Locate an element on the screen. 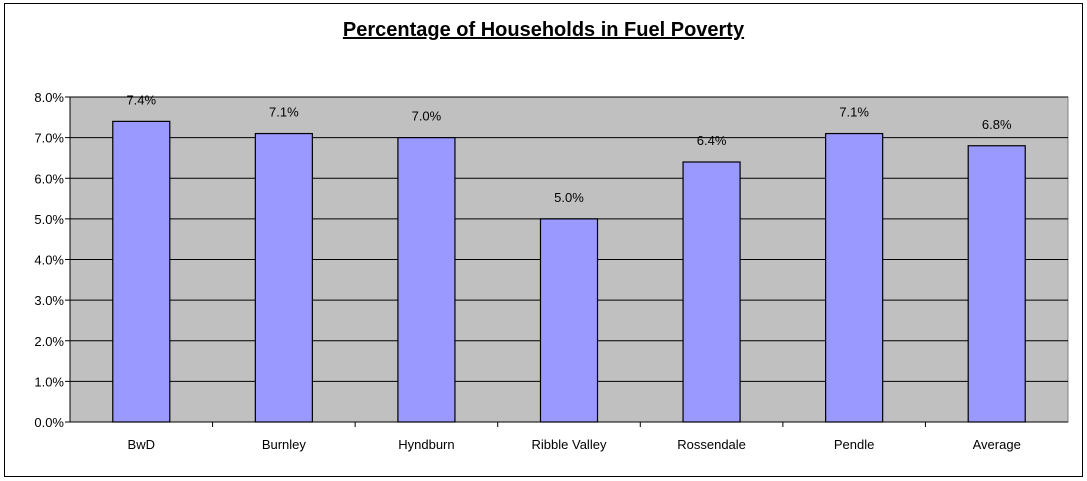 This screenshot has width=1087, height=481. data-label: 5.0% is located at coordinates (569, 197).